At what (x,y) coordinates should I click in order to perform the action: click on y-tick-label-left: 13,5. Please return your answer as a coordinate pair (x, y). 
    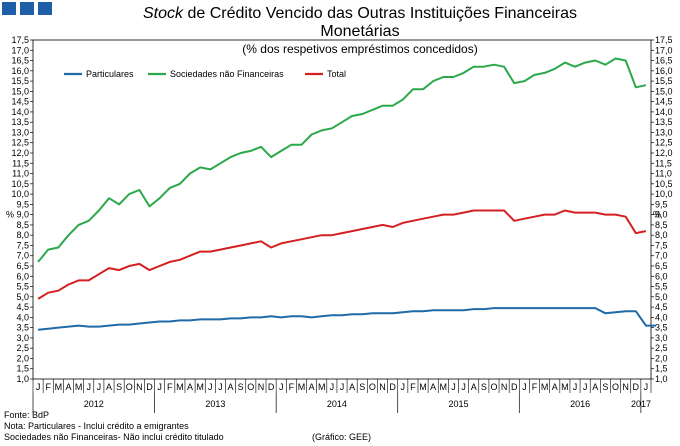
    Looking at the image, I should click on (20, 122).